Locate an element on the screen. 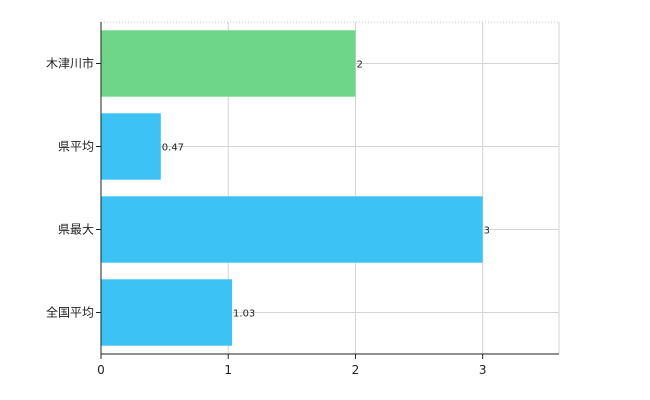  x-tick-label: 3 is located at coordinates (483, 370).